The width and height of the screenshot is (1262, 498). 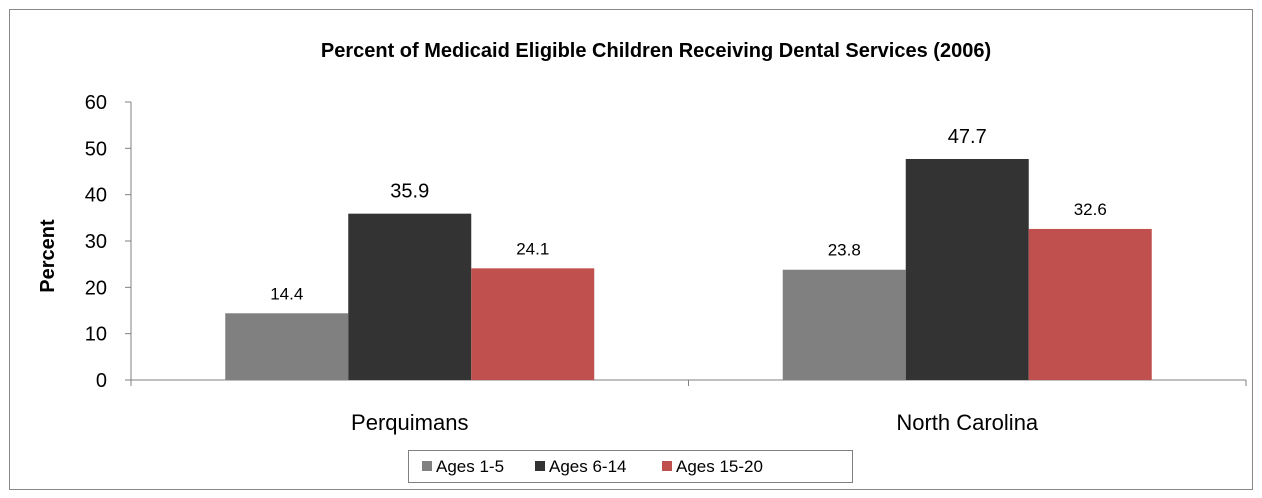 What do you see at coordinates (532, 248) in the screenshot?
I see `data-label: 24.1` at bounding box center [532, 248].